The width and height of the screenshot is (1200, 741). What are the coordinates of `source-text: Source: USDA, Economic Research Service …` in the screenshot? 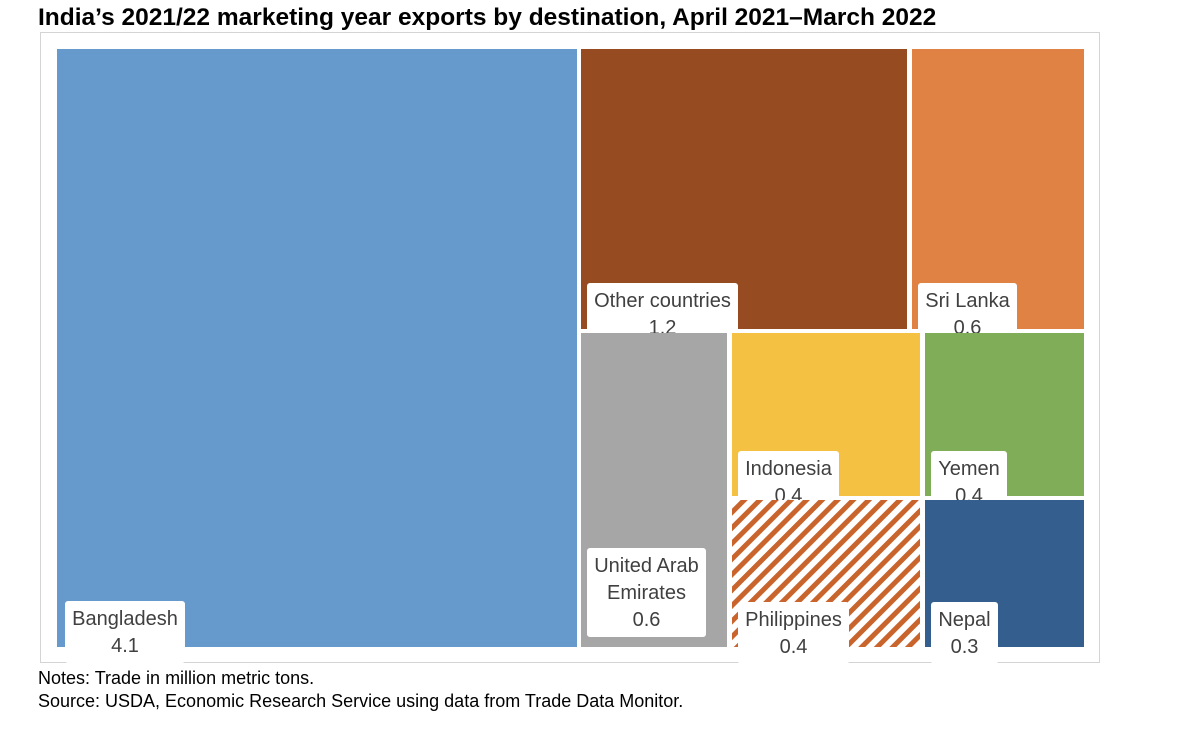 It's located at (361, 701).